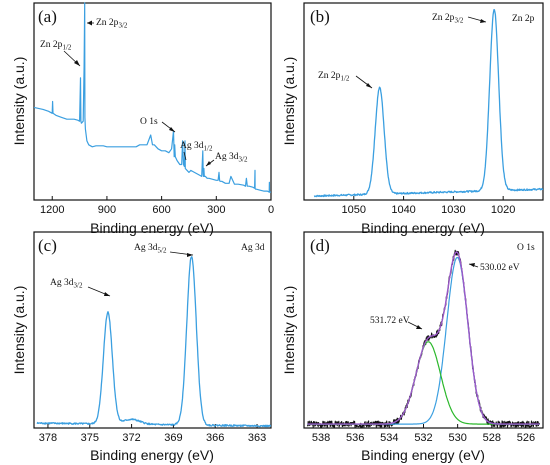  I want to click on panel-d-y-axis-label: Intensity (a.u.), so click(289, 330).